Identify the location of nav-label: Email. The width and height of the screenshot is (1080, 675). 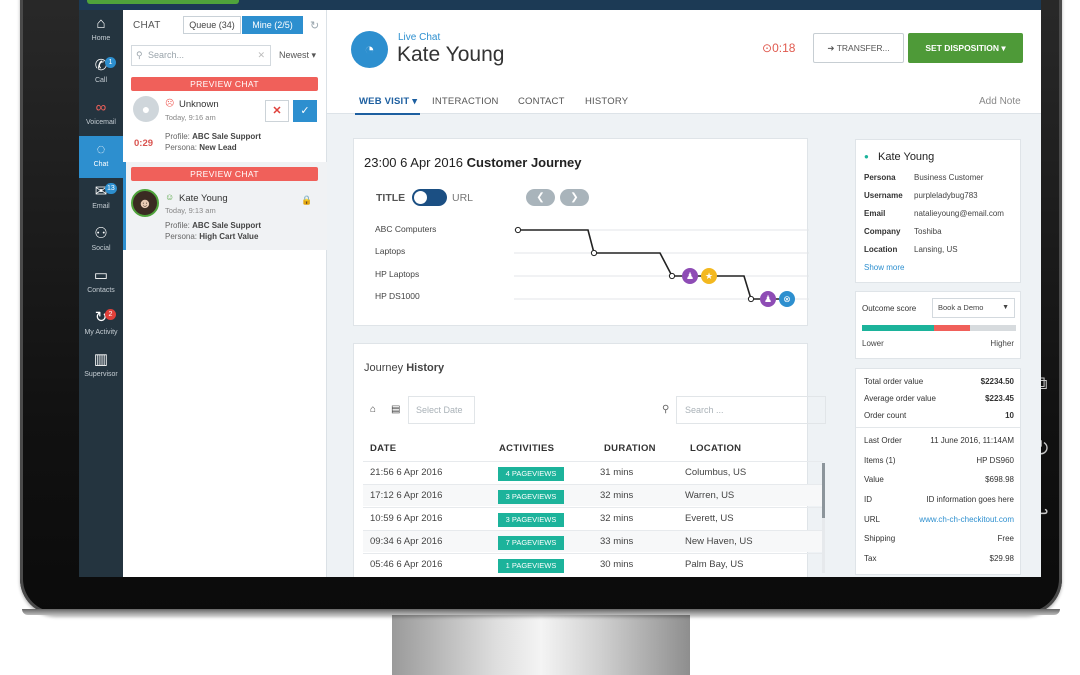
(101, 206).